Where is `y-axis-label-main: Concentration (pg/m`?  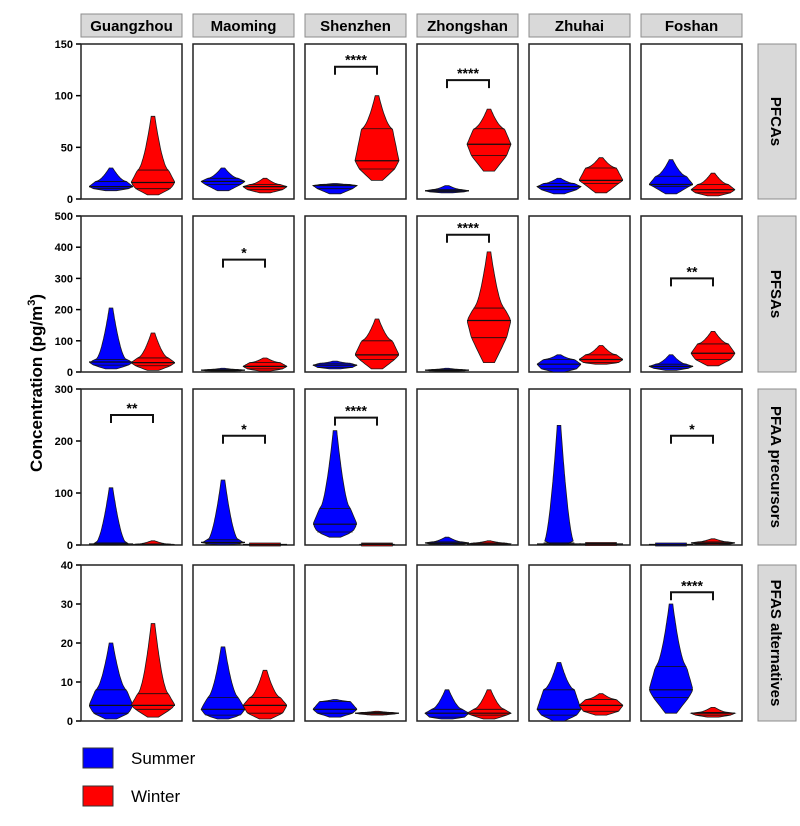
y-axis-label-main: Concentration (pg/m is located at coordinates (36, 389).